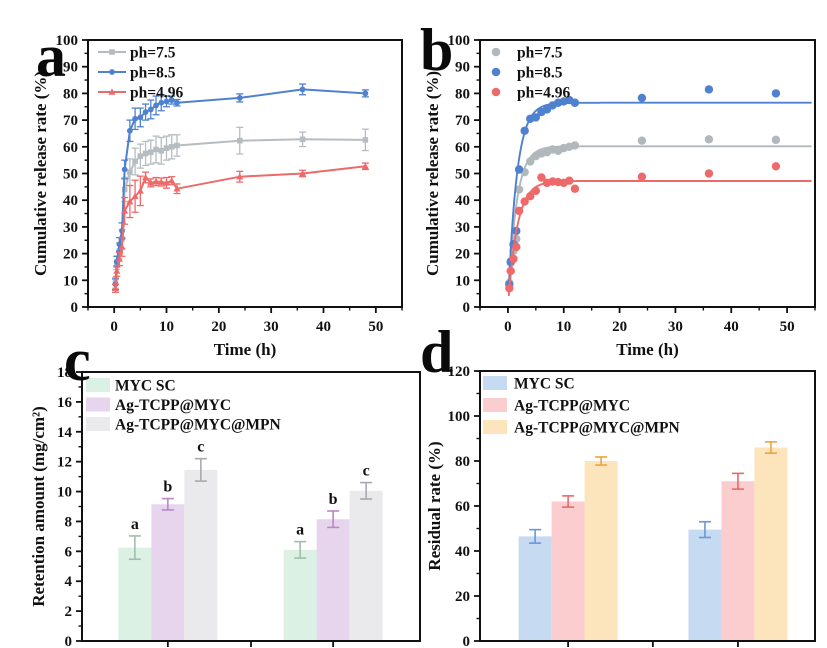 Image resolution: width=827 pixels, height=648 pixels. I want to click on y-tick-label: 90, so click(70, 68).